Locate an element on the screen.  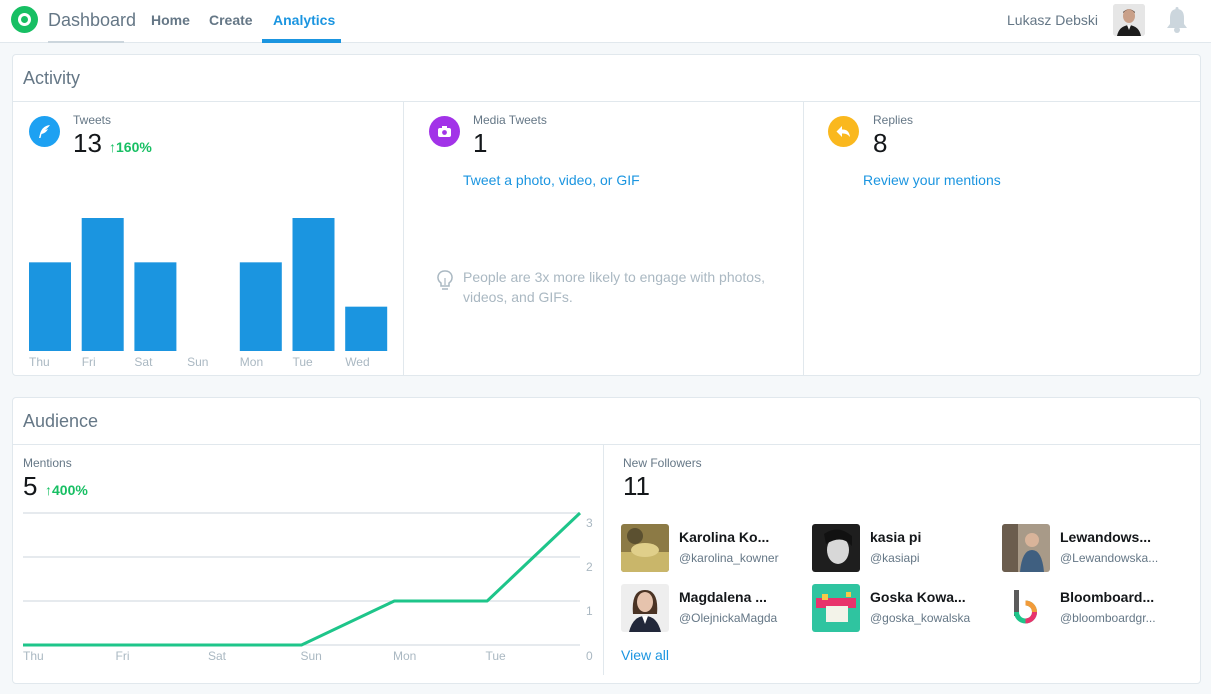
follower-handle: @OlejnickaMagda is located at coordinates (728, 618).